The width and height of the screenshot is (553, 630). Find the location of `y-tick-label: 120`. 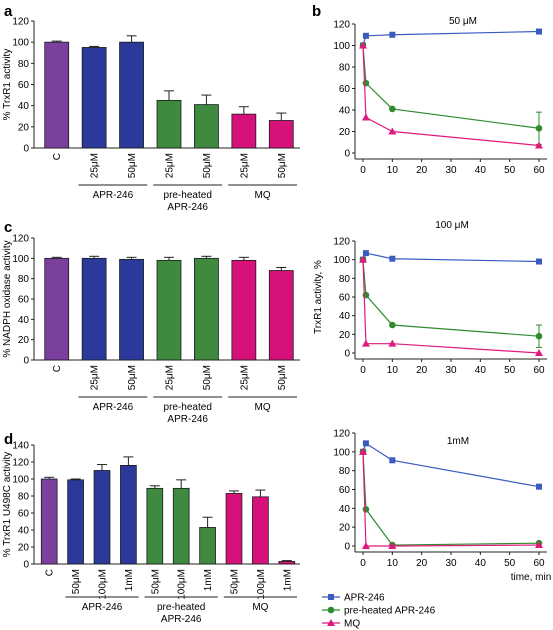

y-tick-label: 120 is located at coordinates (20, 463).